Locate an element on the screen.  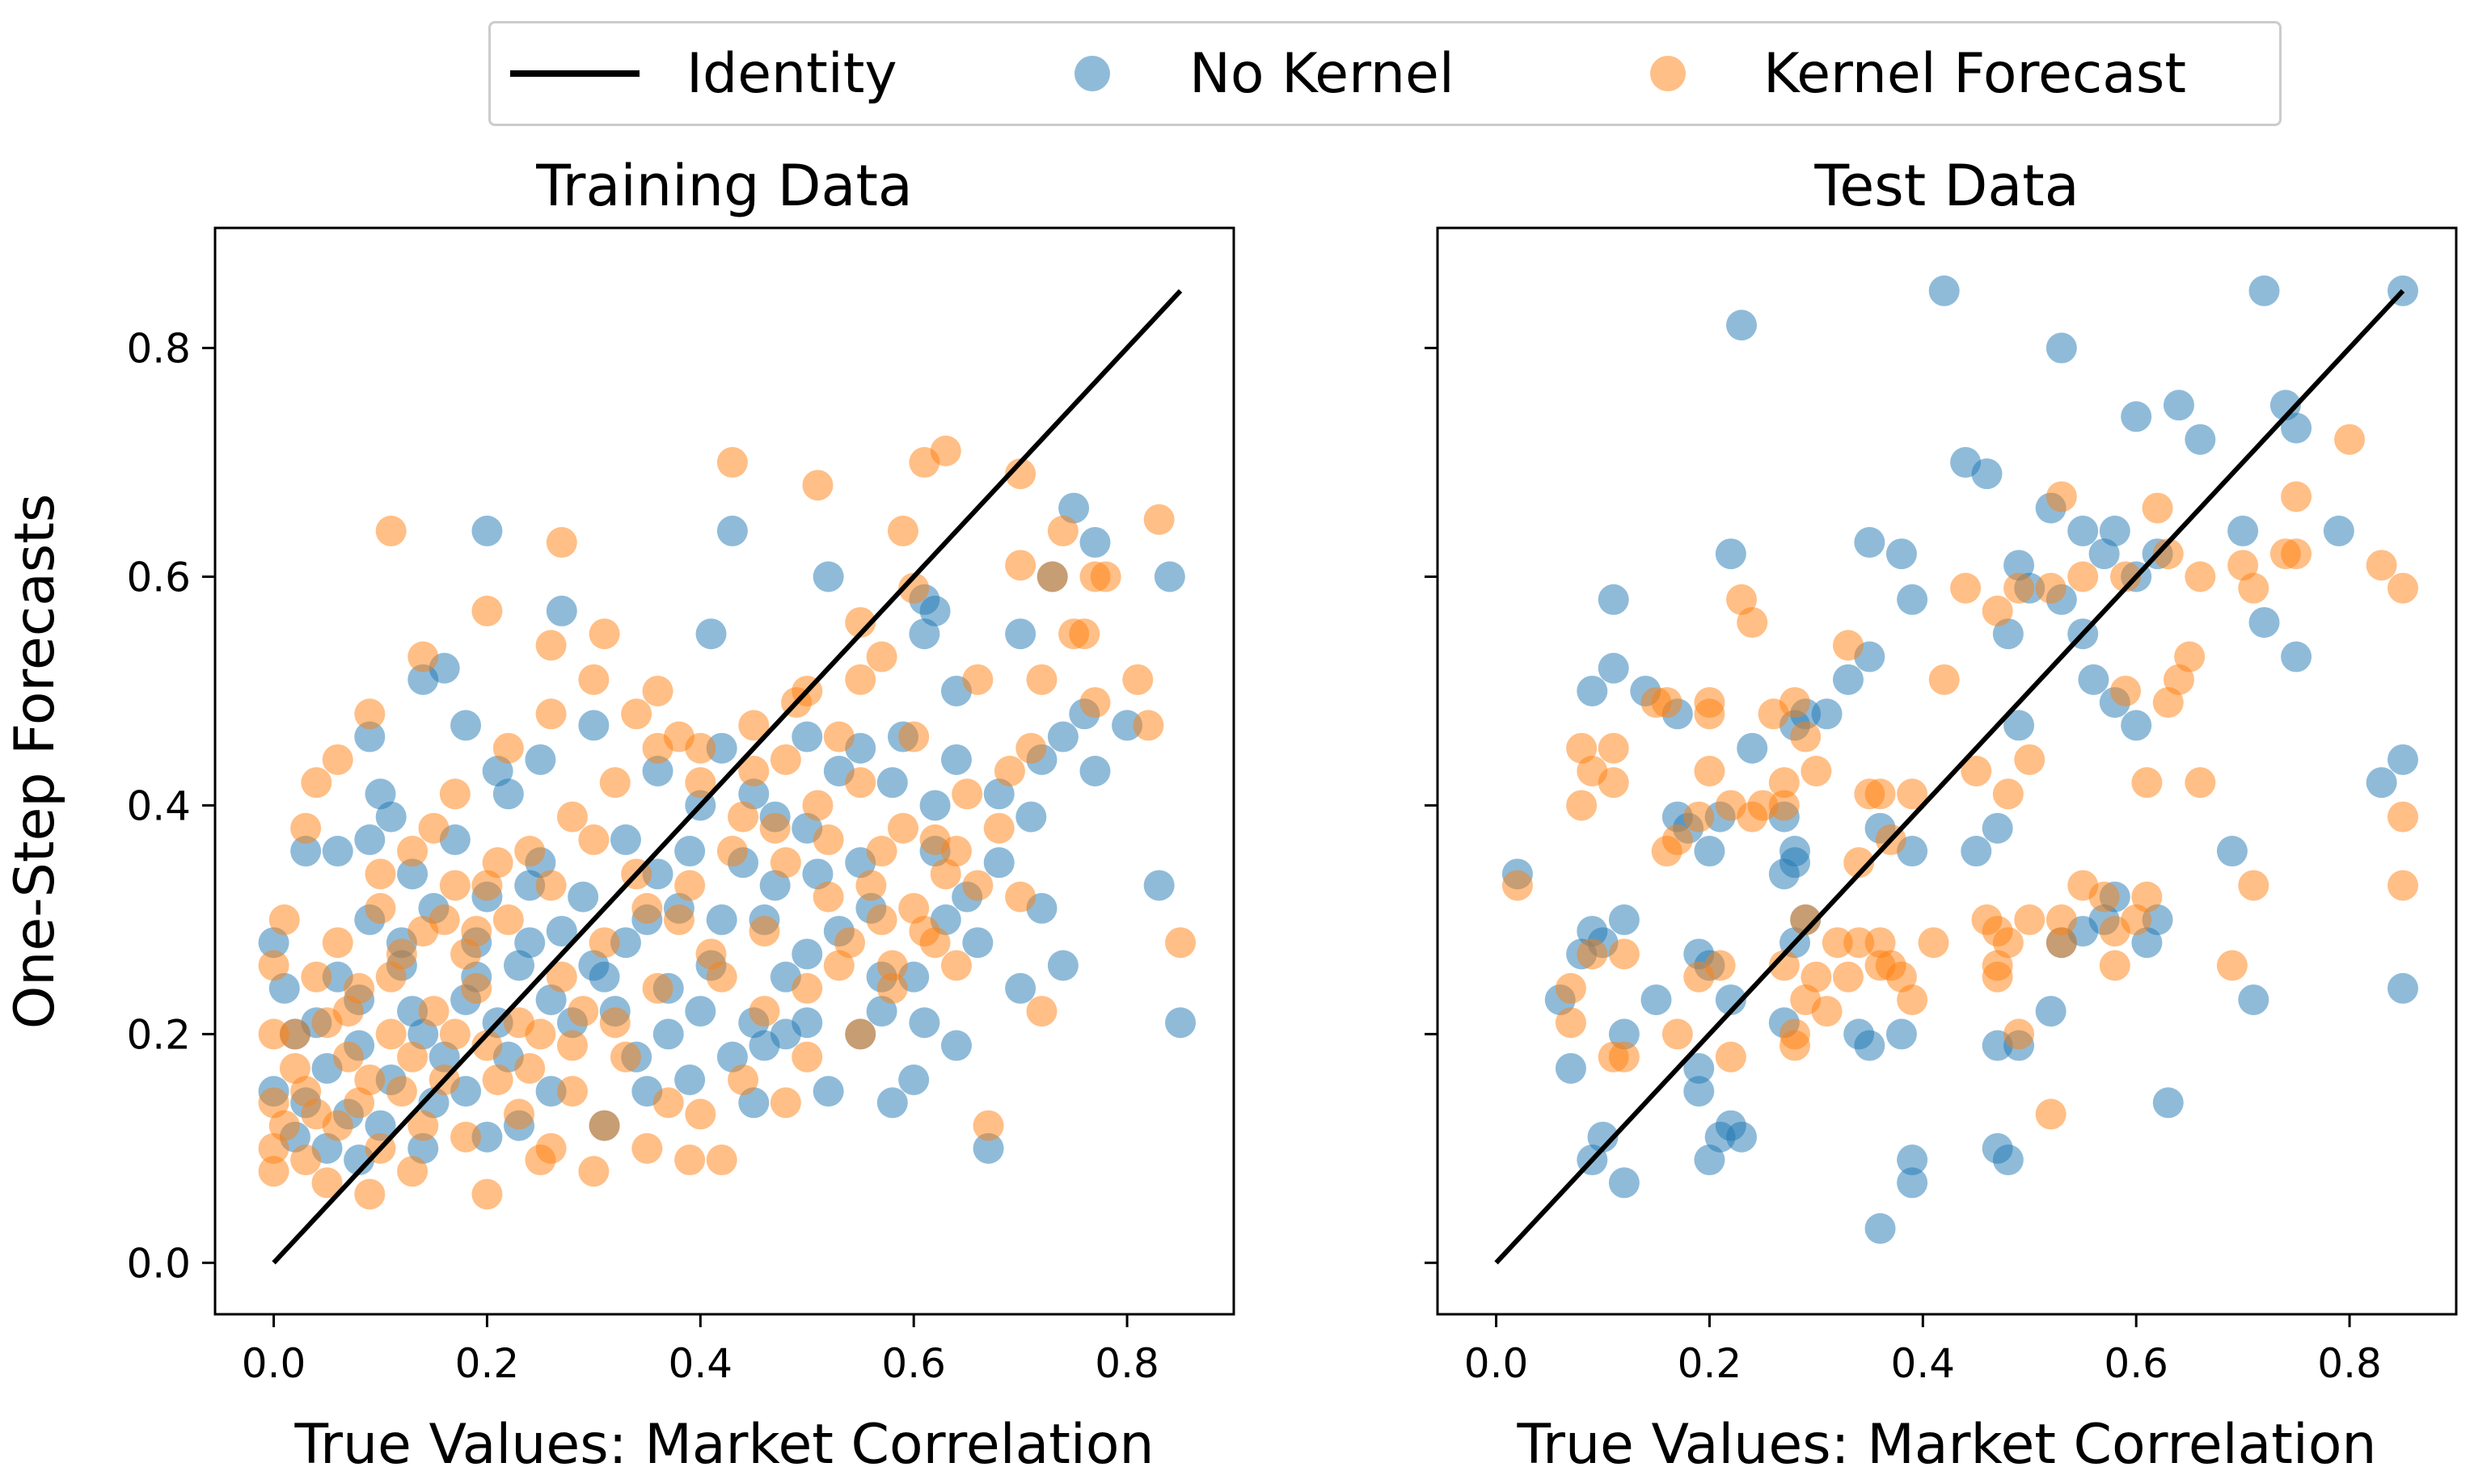
legend-item-kernel: Kernel Forecast is located at coordinates (1918, 73).